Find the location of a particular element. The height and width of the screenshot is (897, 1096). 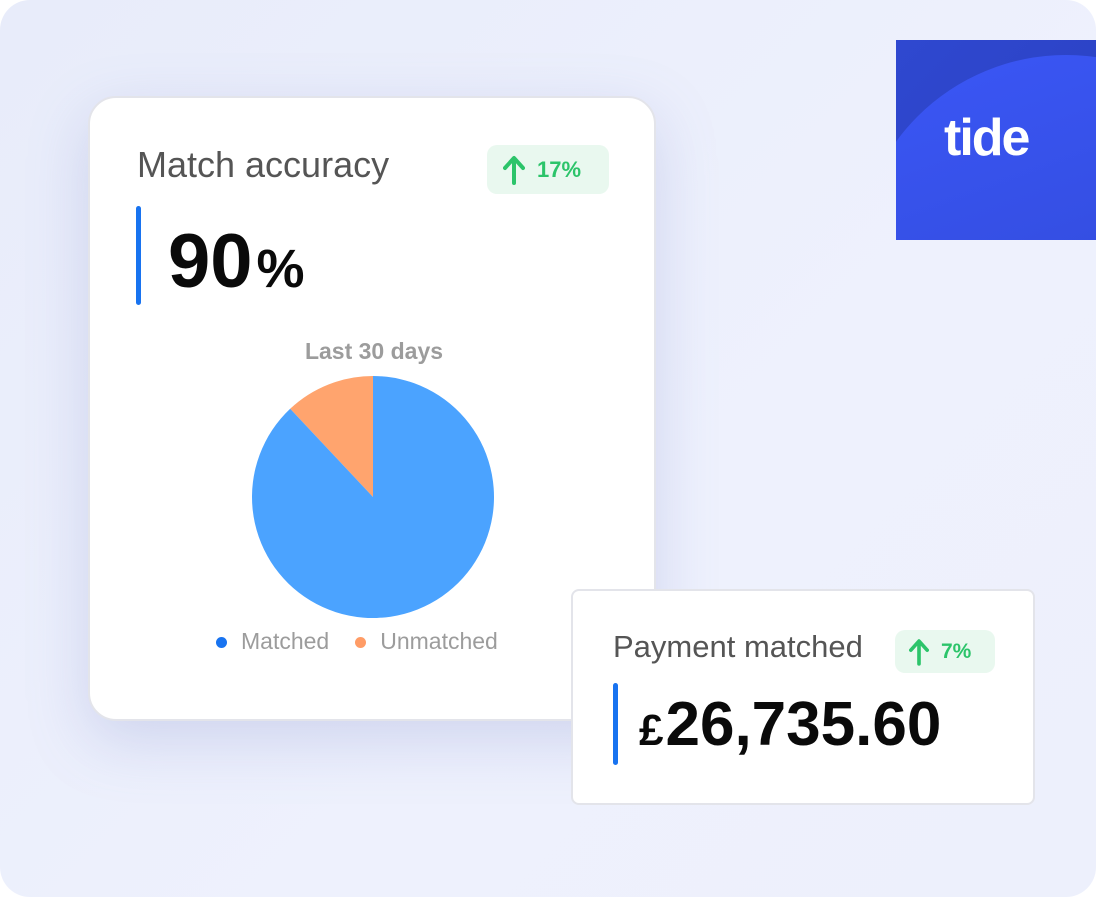

change-value: 7% is located at coordinates (956, 651).